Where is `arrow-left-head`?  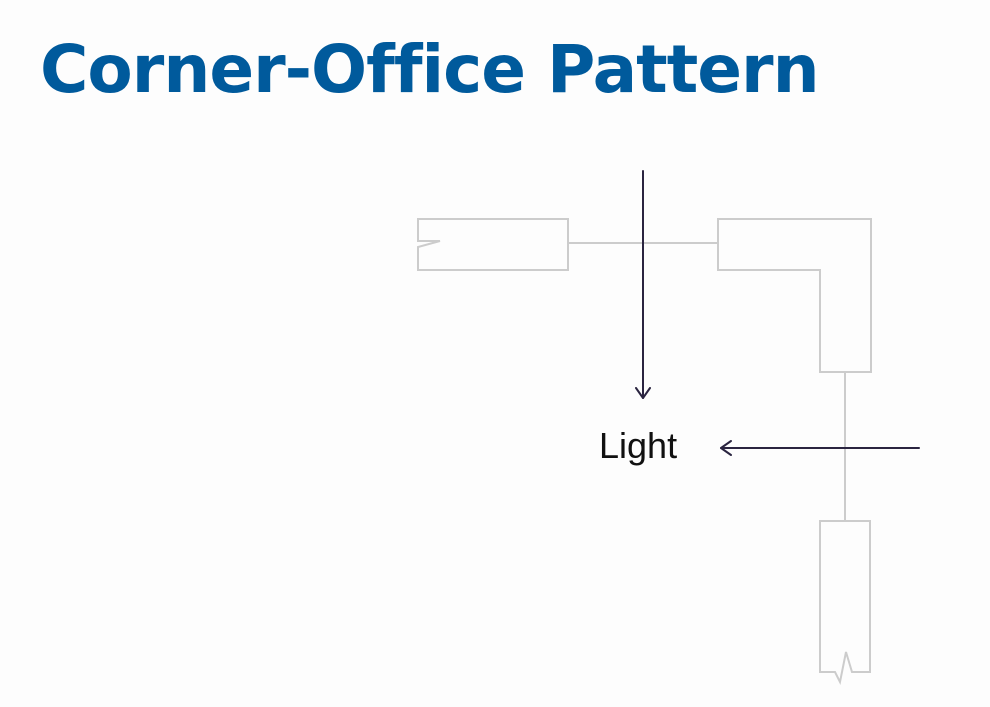
arrow-left-head is located at coordinates (726, 448).